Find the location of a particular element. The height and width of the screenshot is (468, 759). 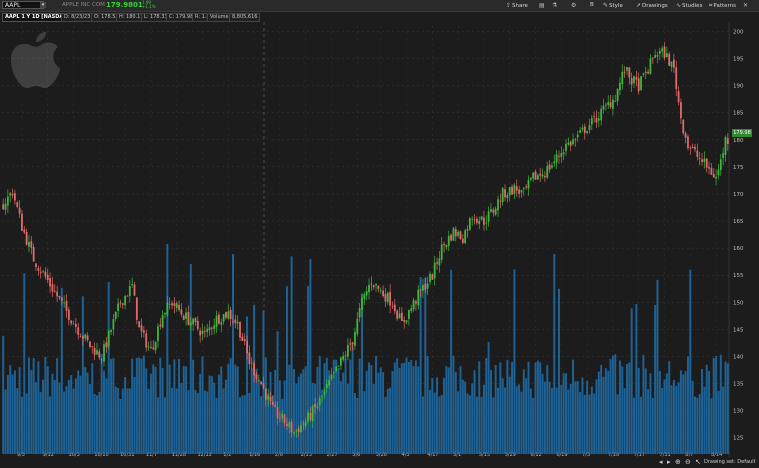

x-tick-label: 1/16 is located at coordinates (254, 454).